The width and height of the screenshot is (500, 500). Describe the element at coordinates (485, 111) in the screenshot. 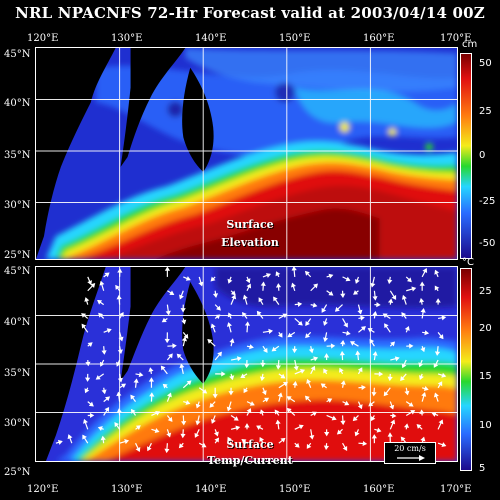

I see `elevation-tick-25: 25` at that location.